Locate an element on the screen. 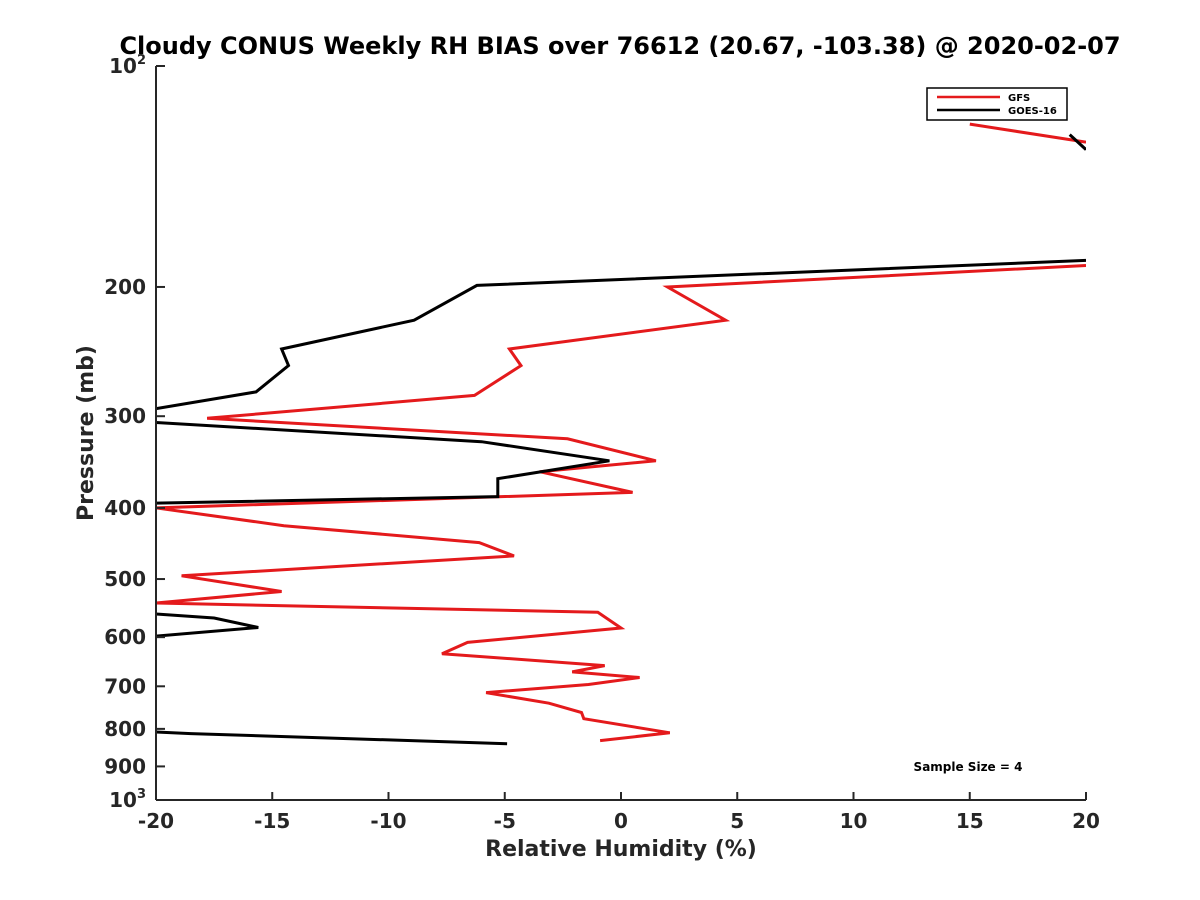 The image size is (1200, 900). x-tick-label: 10 is located at coordinates (854, 821).